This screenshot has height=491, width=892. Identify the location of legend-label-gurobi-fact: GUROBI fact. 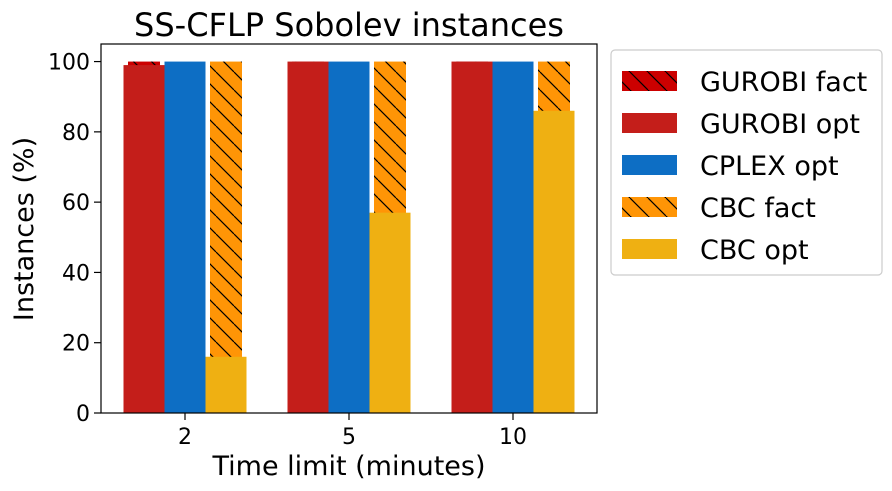
(783, 82).